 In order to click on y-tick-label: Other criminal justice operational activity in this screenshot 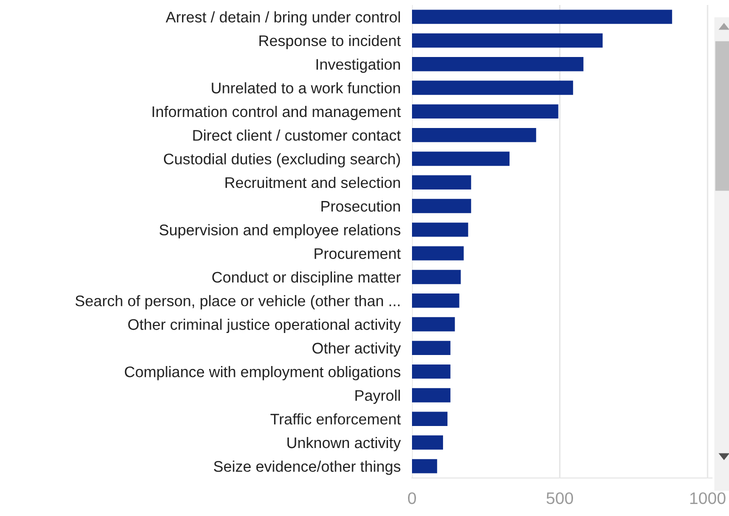, I will do `click(264, 325)`.